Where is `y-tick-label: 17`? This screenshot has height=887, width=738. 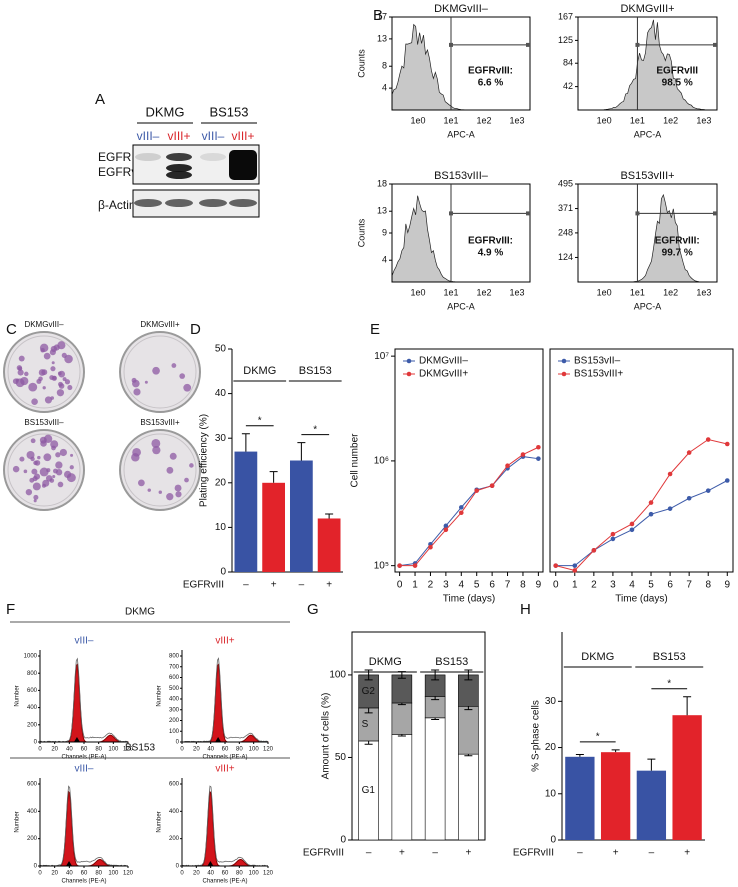
y-tick-label: 17 is located at coordinates (382, 16).